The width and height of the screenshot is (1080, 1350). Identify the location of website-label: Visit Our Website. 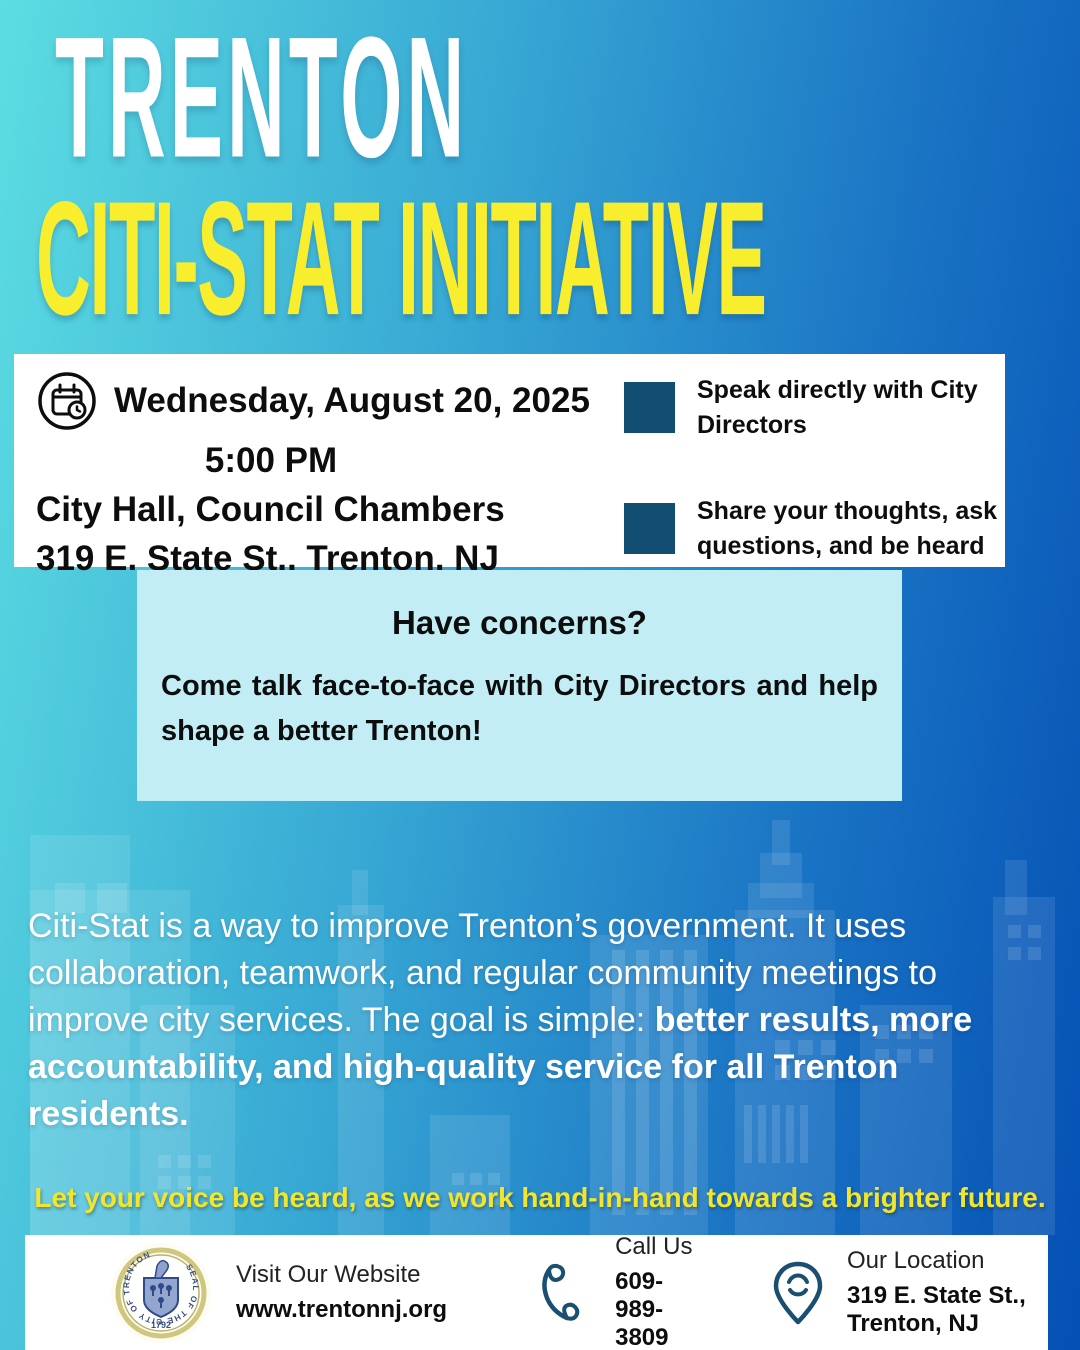
(328, 1274).